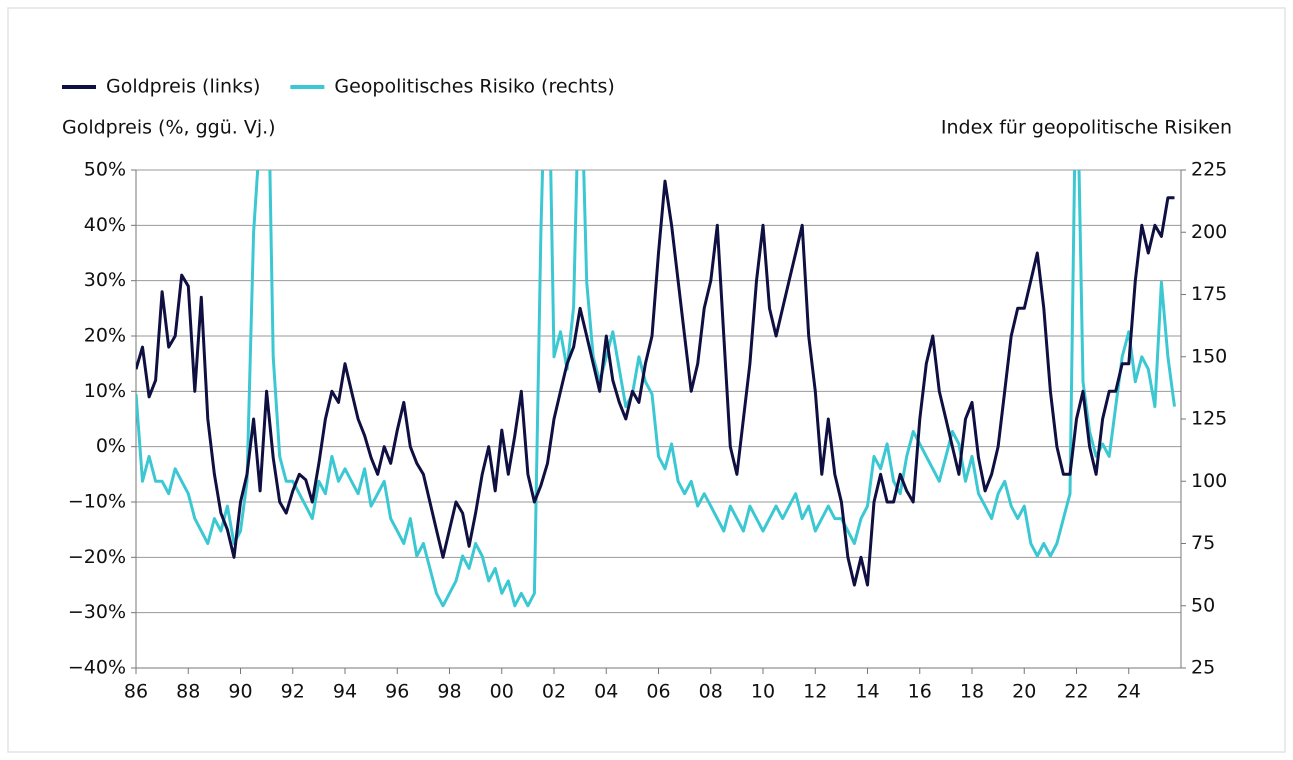 This screenshot has height=760, width=1293. I want to click on y-tick-label: −20%, so click(97, 557).